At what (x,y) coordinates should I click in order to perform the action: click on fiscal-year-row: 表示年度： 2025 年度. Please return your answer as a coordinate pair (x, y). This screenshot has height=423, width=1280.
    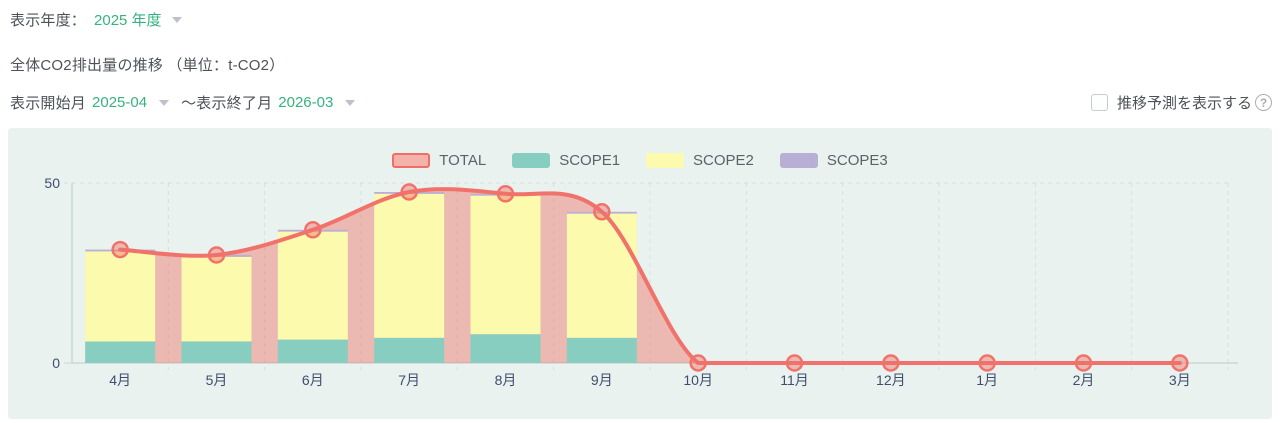
    Looking at the image, I should click on (96, 19).